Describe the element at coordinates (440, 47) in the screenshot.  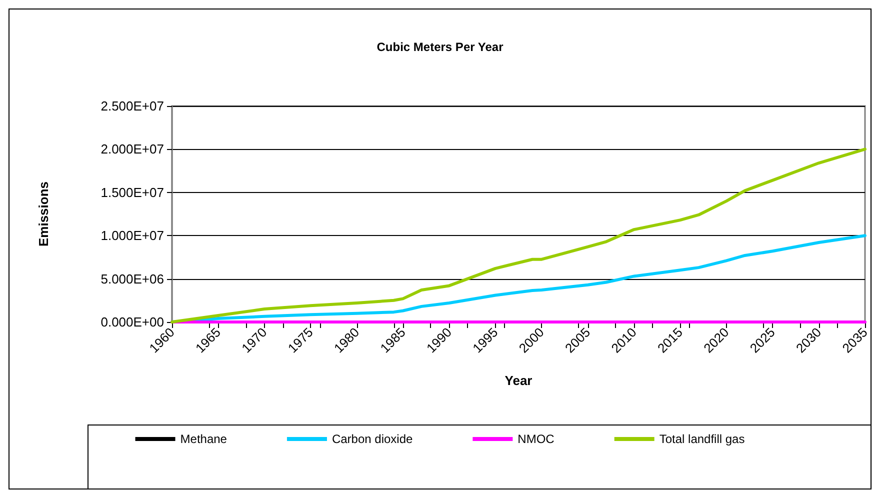
I see `chart-title: Cubic Meters Per Year` at that location.